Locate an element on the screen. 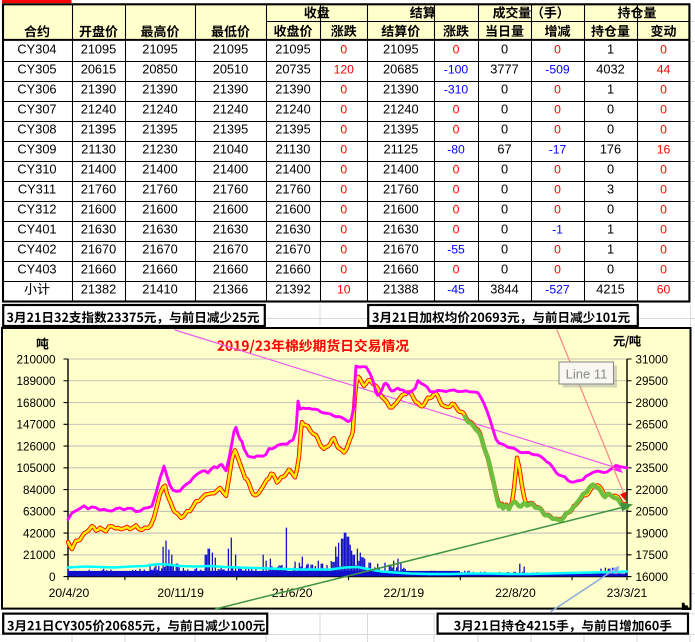  svg-text: 42000 is located at coordinates (39, 533).